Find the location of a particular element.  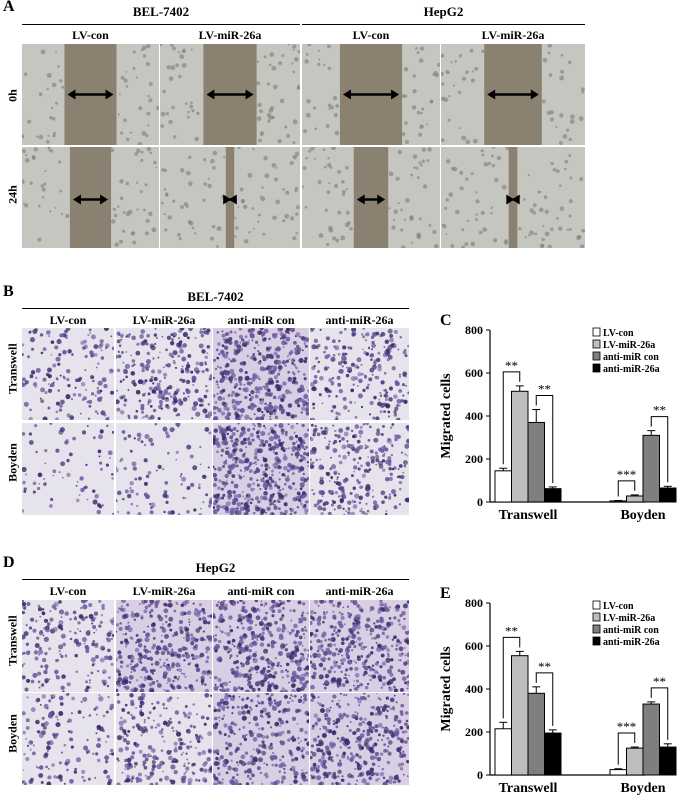

panel-d-group: HepG2 is located at coordinates (215, 567).